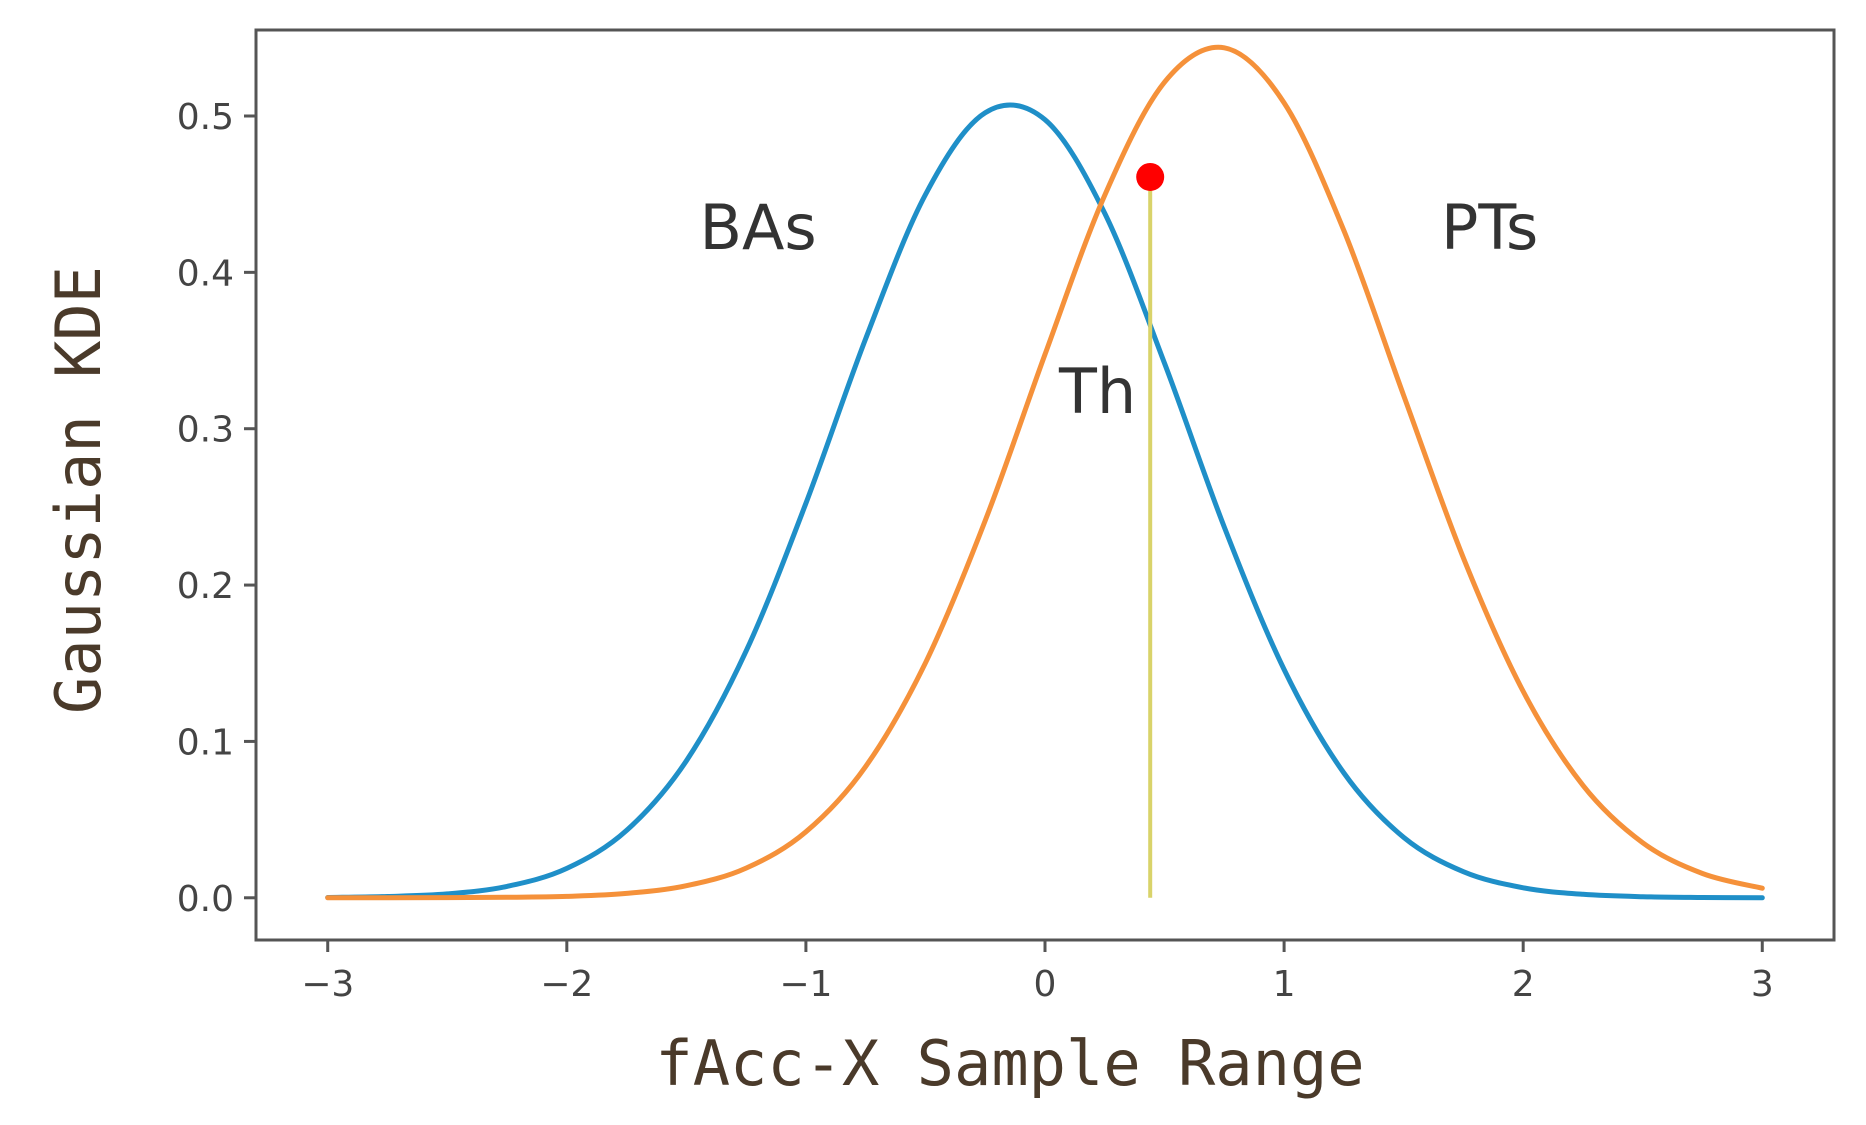 Image resolution: width=1866 pixels, height=1125 pixels. I want to click on x-axis: −3 −2 −1 0 1 2 3, so click(1037, 972).